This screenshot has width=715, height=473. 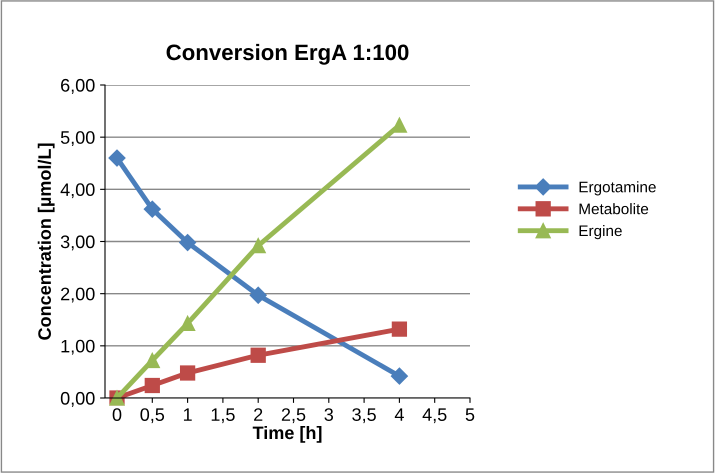 What do you see at coordinates (77, 190) in the screenshot?
I see `y-tick-label: 4,00` at bounding box center [77, 190].